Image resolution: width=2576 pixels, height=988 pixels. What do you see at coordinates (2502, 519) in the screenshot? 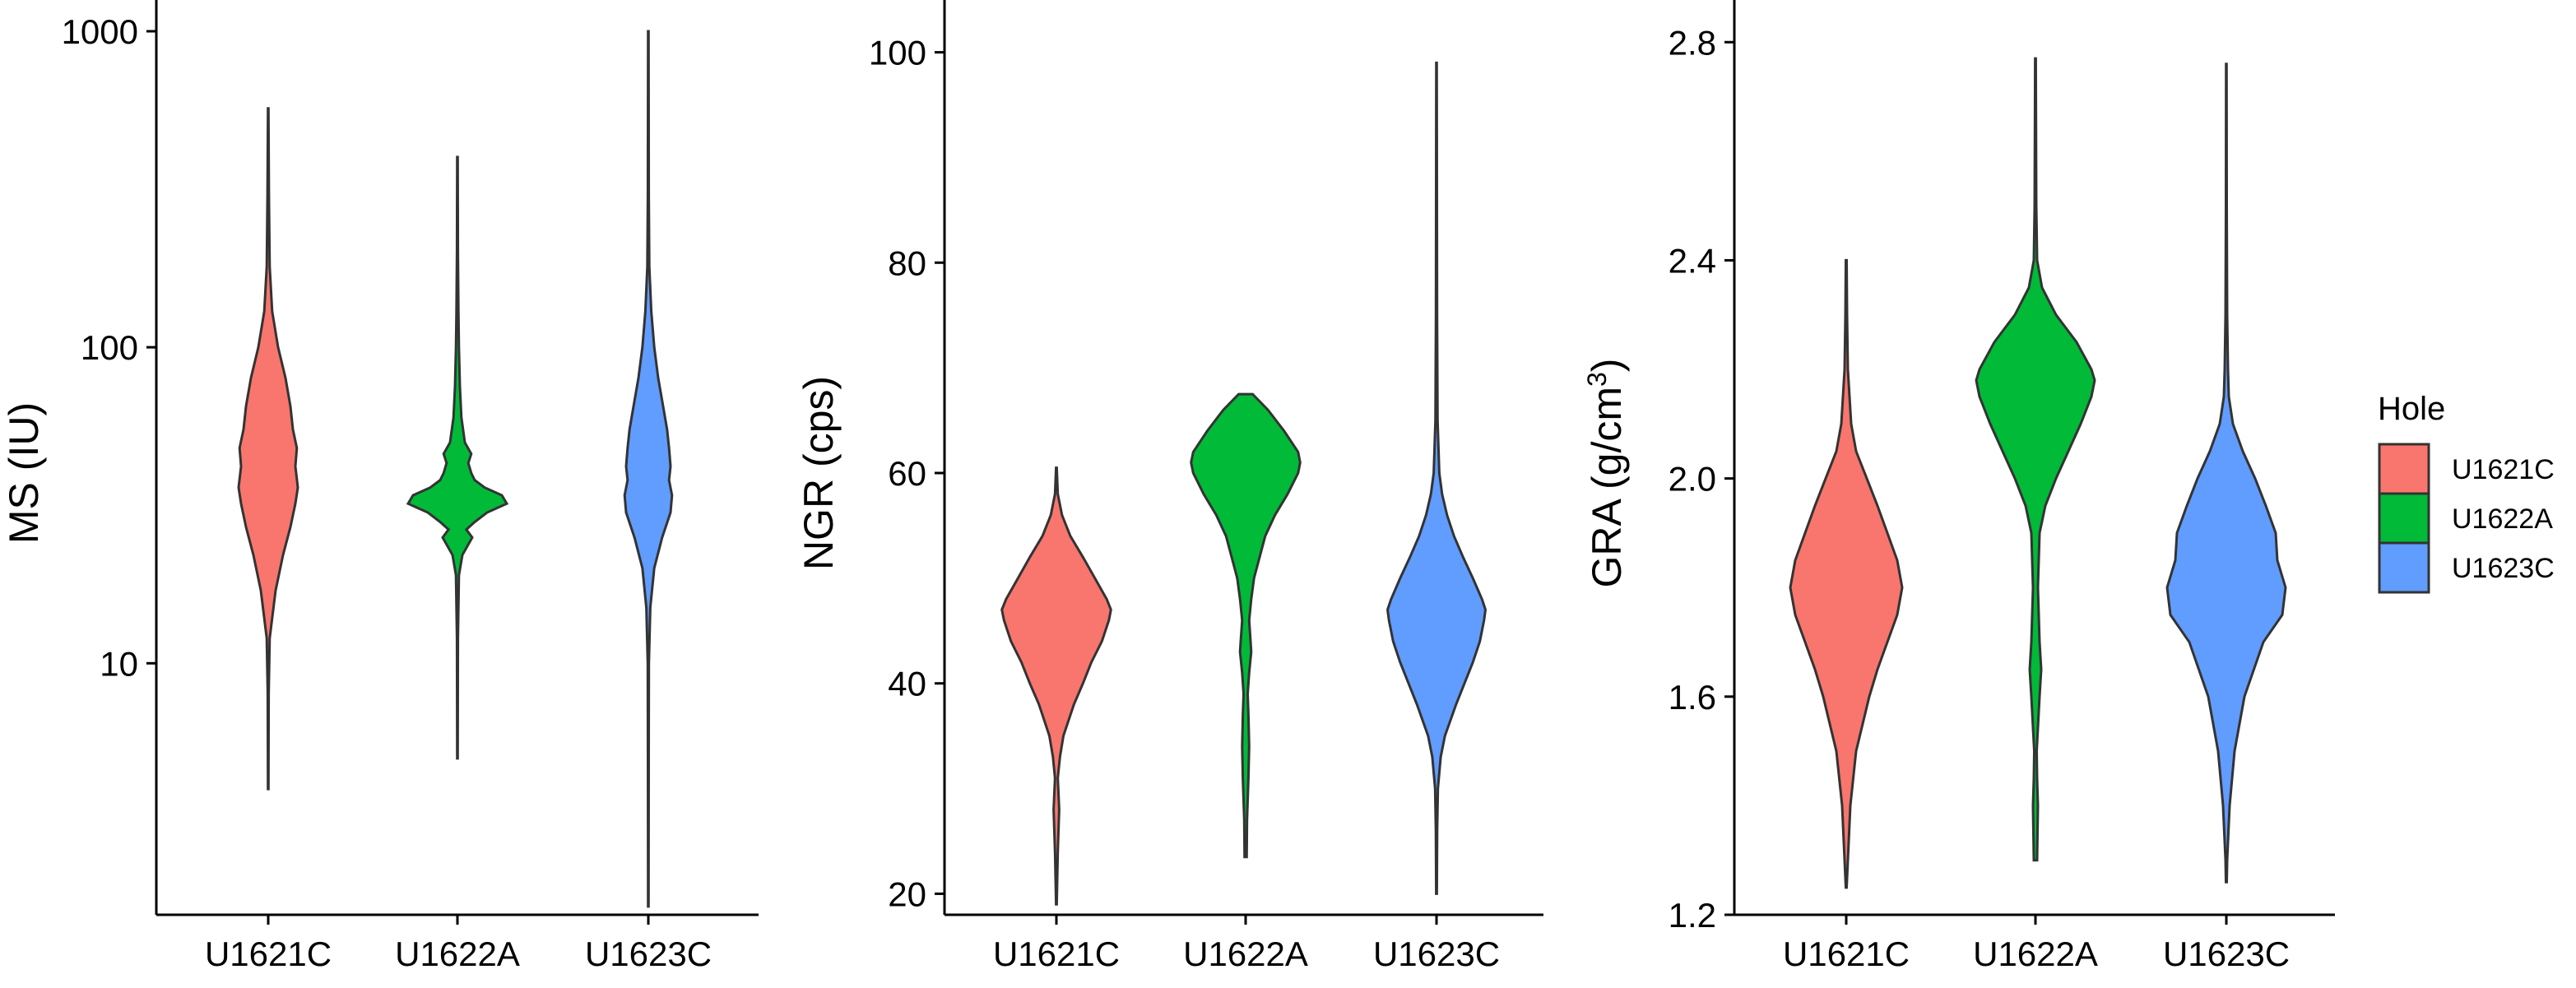
I see `legend-label-u1622a: U1622A` at bounding box center [2502, 519].